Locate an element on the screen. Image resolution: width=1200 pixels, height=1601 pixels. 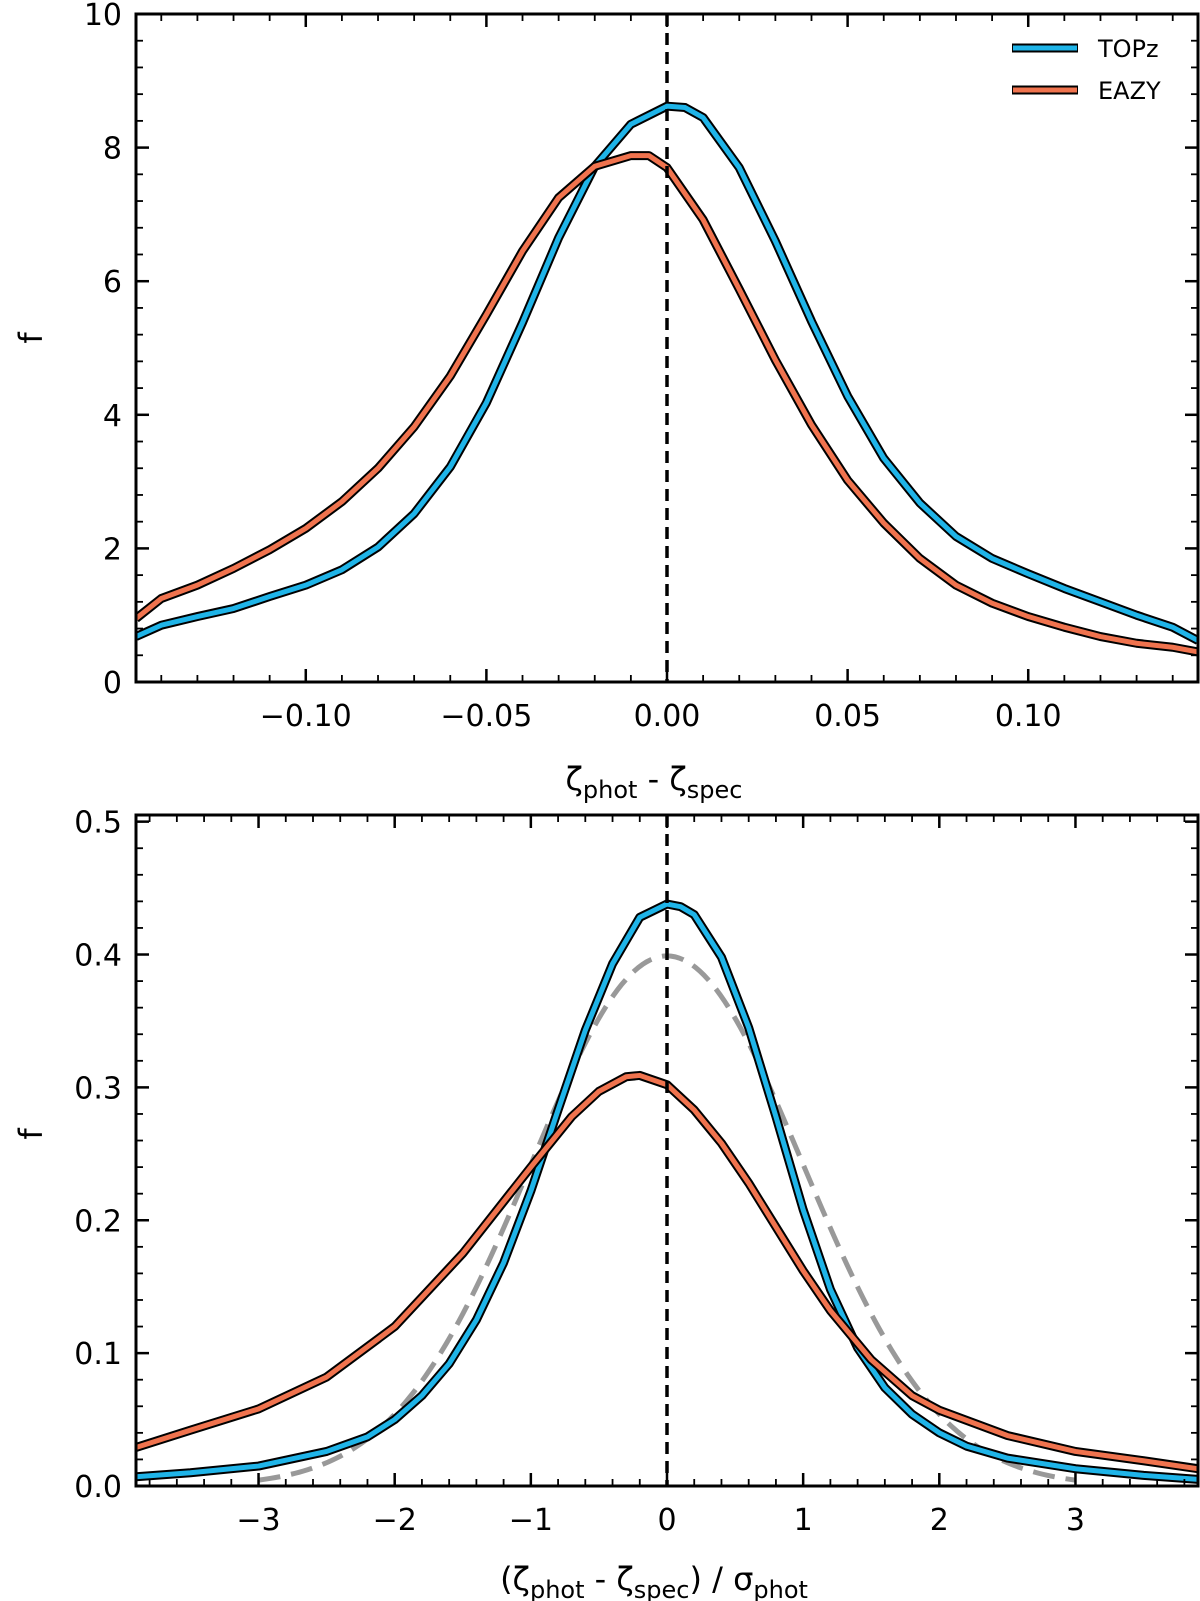
bottom-ytick-label: 0.1 is located at coordinates (98, 1354).